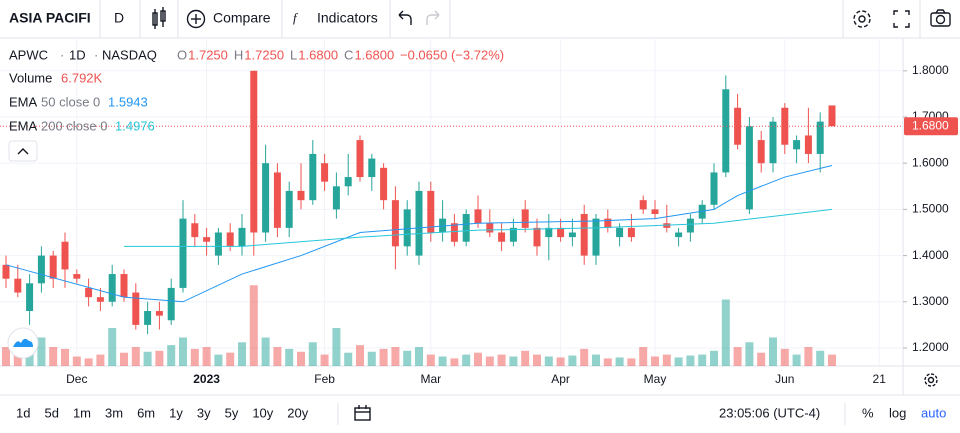 The width and height of the screenshot is (960, 433). Describe the element at coordinates (196, 19) in the screenshot. I see `compare-icon` at that location.